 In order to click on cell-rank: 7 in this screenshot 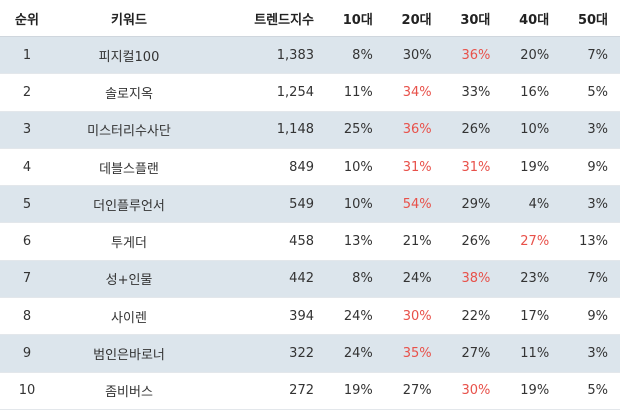, I will do `click(27, 279)`.